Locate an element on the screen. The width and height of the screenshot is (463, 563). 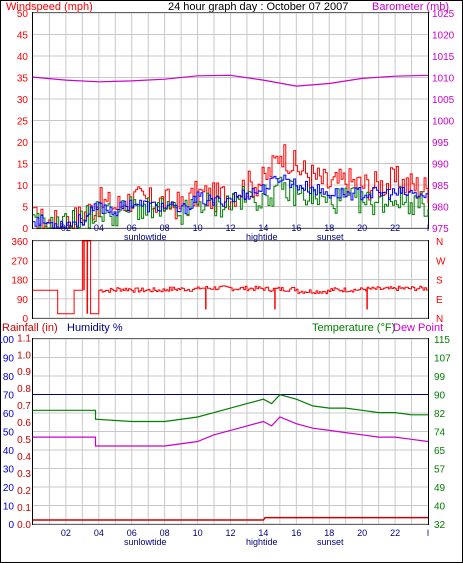
y-left-tick-label: 40 is located at coordinates (23, 57).